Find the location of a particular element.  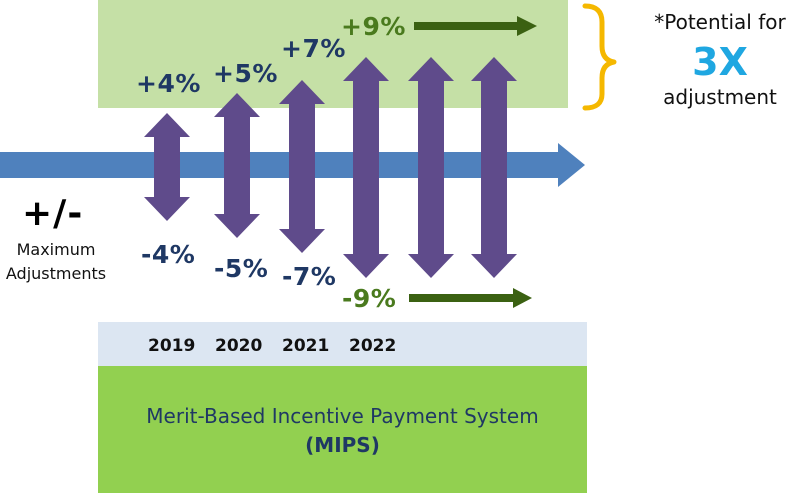

positive-adjustment-2020: +5% is located at coordinates (245, 73).